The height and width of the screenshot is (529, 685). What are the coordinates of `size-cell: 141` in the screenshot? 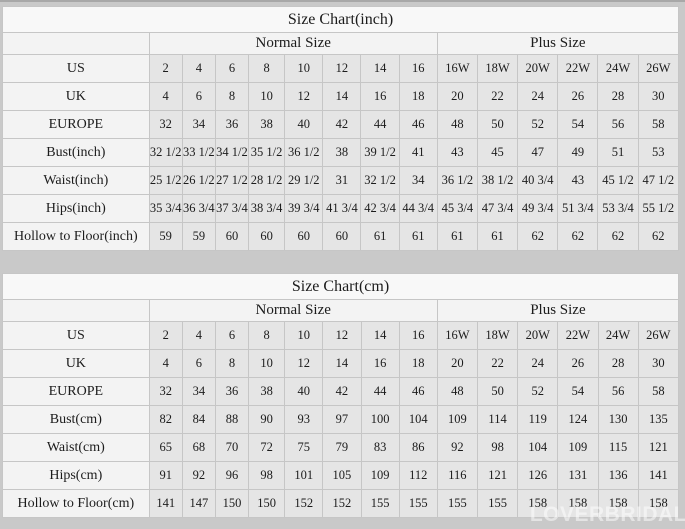 It's located at (658, 475).